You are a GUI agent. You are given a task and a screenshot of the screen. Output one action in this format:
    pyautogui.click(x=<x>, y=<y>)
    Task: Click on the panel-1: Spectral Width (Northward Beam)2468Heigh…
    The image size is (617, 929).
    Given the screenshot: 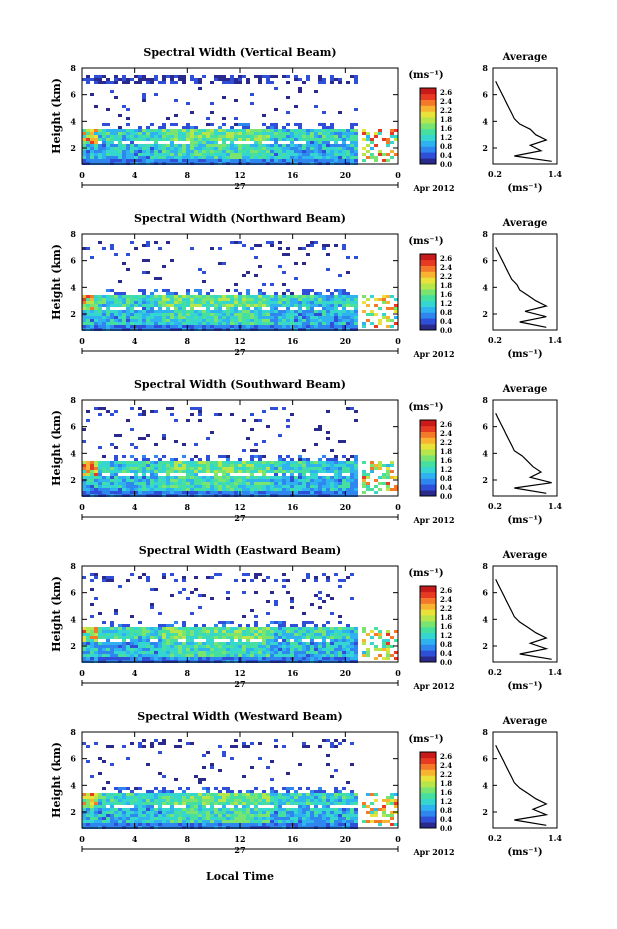 What is the action you would take?
    pyautogui.click(x=306, y=286)
    